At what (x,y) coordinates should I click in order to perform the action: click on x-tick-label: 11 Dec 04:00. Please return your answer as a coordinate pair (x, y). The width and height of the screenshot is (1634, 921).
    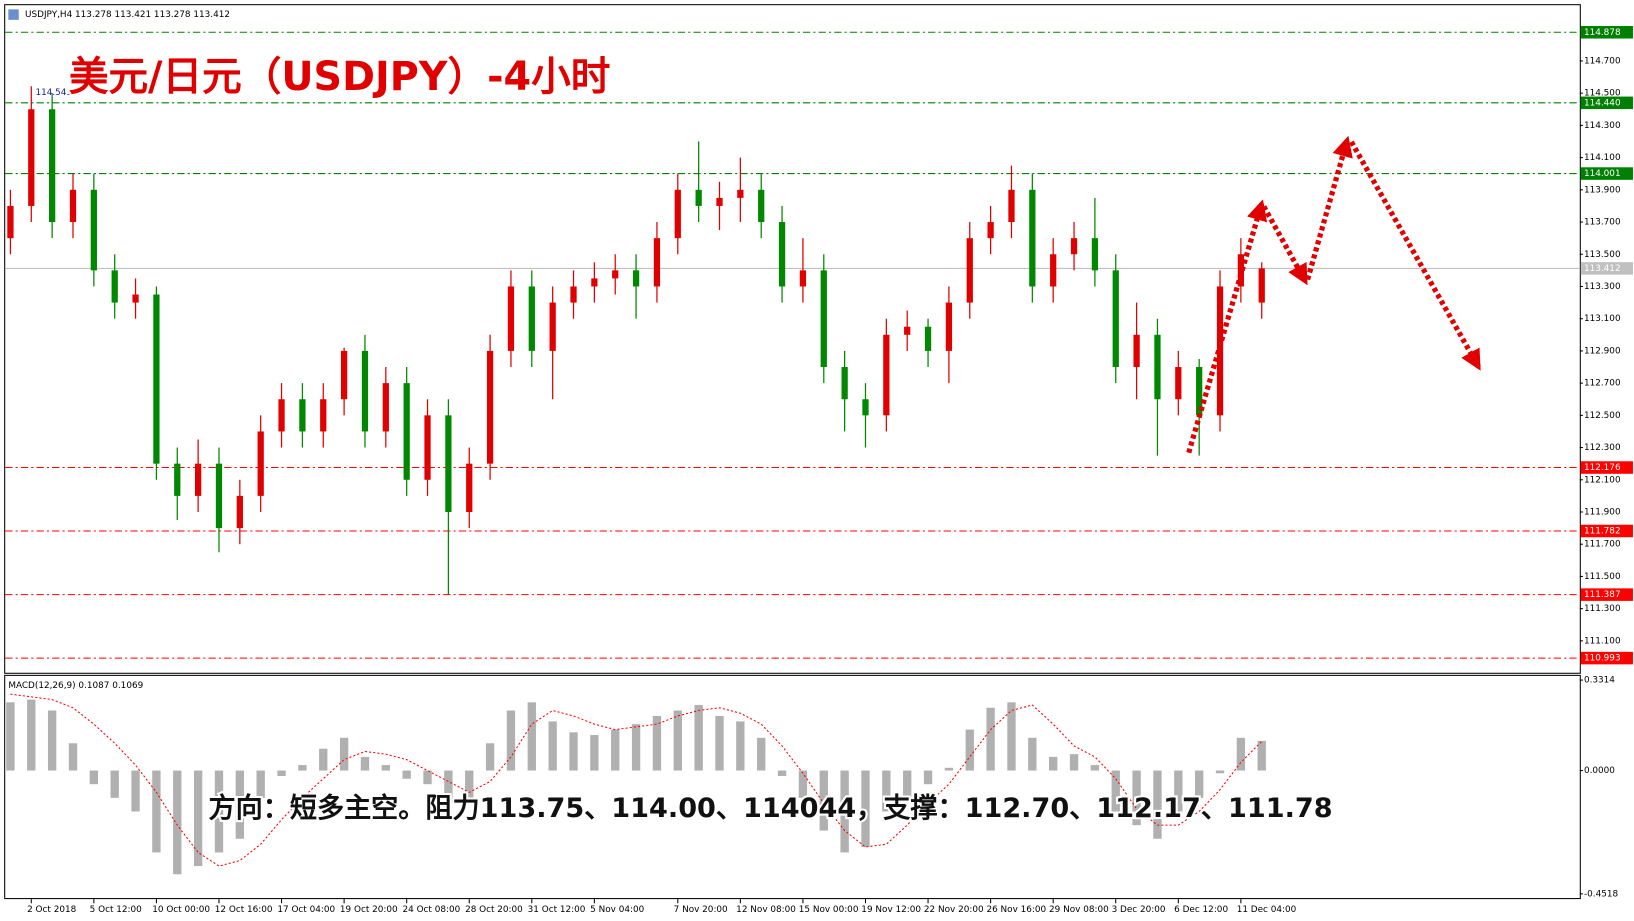
    Looking at the image, I should click on (1267, 910).